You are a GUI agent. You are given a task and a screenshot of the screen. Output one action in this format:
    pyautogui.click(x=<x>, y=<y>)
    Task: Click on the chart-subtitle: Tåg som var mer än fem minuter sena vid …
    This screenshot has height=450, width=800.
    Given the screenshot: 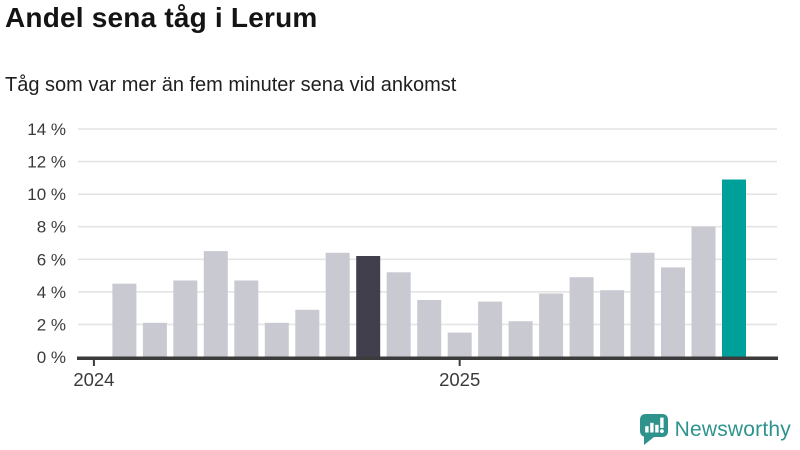 What is the action you would take?
    pyautogui.click(x=231, y=85)
    